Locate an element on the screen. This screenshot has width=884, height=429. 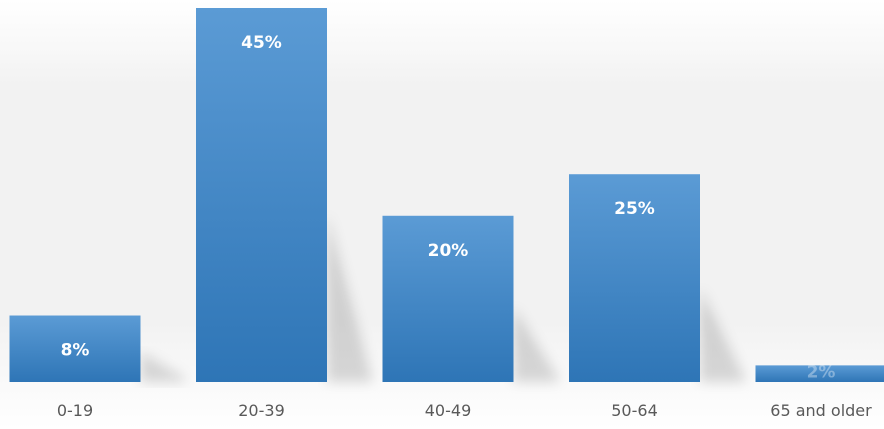
category-labels: 0-19 20-39 40-49 50-64 65 and older is located at coordinates (464, 410).